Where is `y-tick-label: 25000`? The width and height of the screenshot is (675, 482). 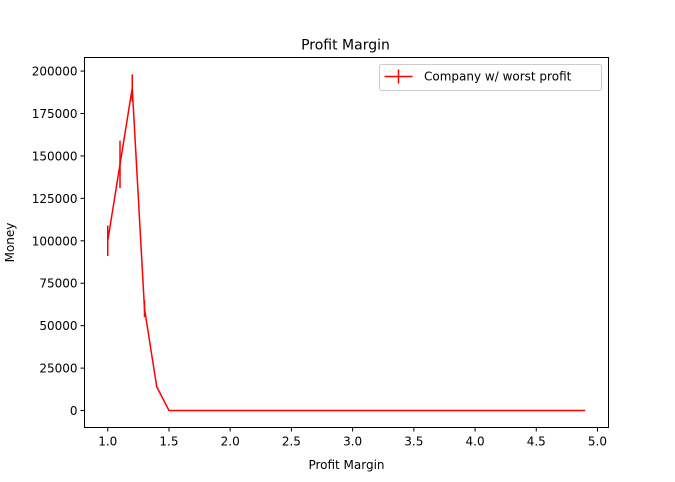
y-tick-label: 25000 is located at coordinates (58, 369).